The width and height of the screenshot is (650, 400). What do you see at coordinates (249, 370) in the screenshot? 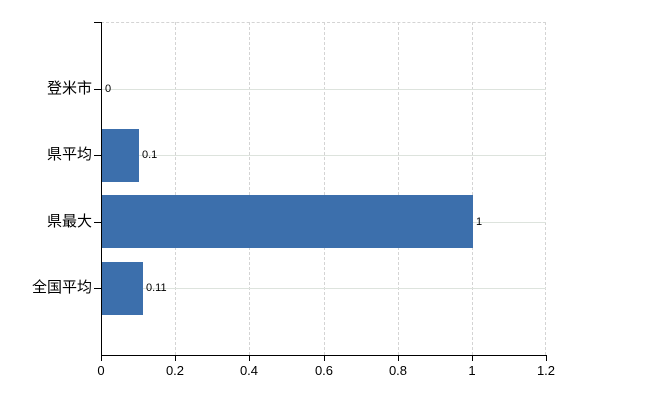
I see `x-tick-label: 0.4` at bounding box center [249, 370].